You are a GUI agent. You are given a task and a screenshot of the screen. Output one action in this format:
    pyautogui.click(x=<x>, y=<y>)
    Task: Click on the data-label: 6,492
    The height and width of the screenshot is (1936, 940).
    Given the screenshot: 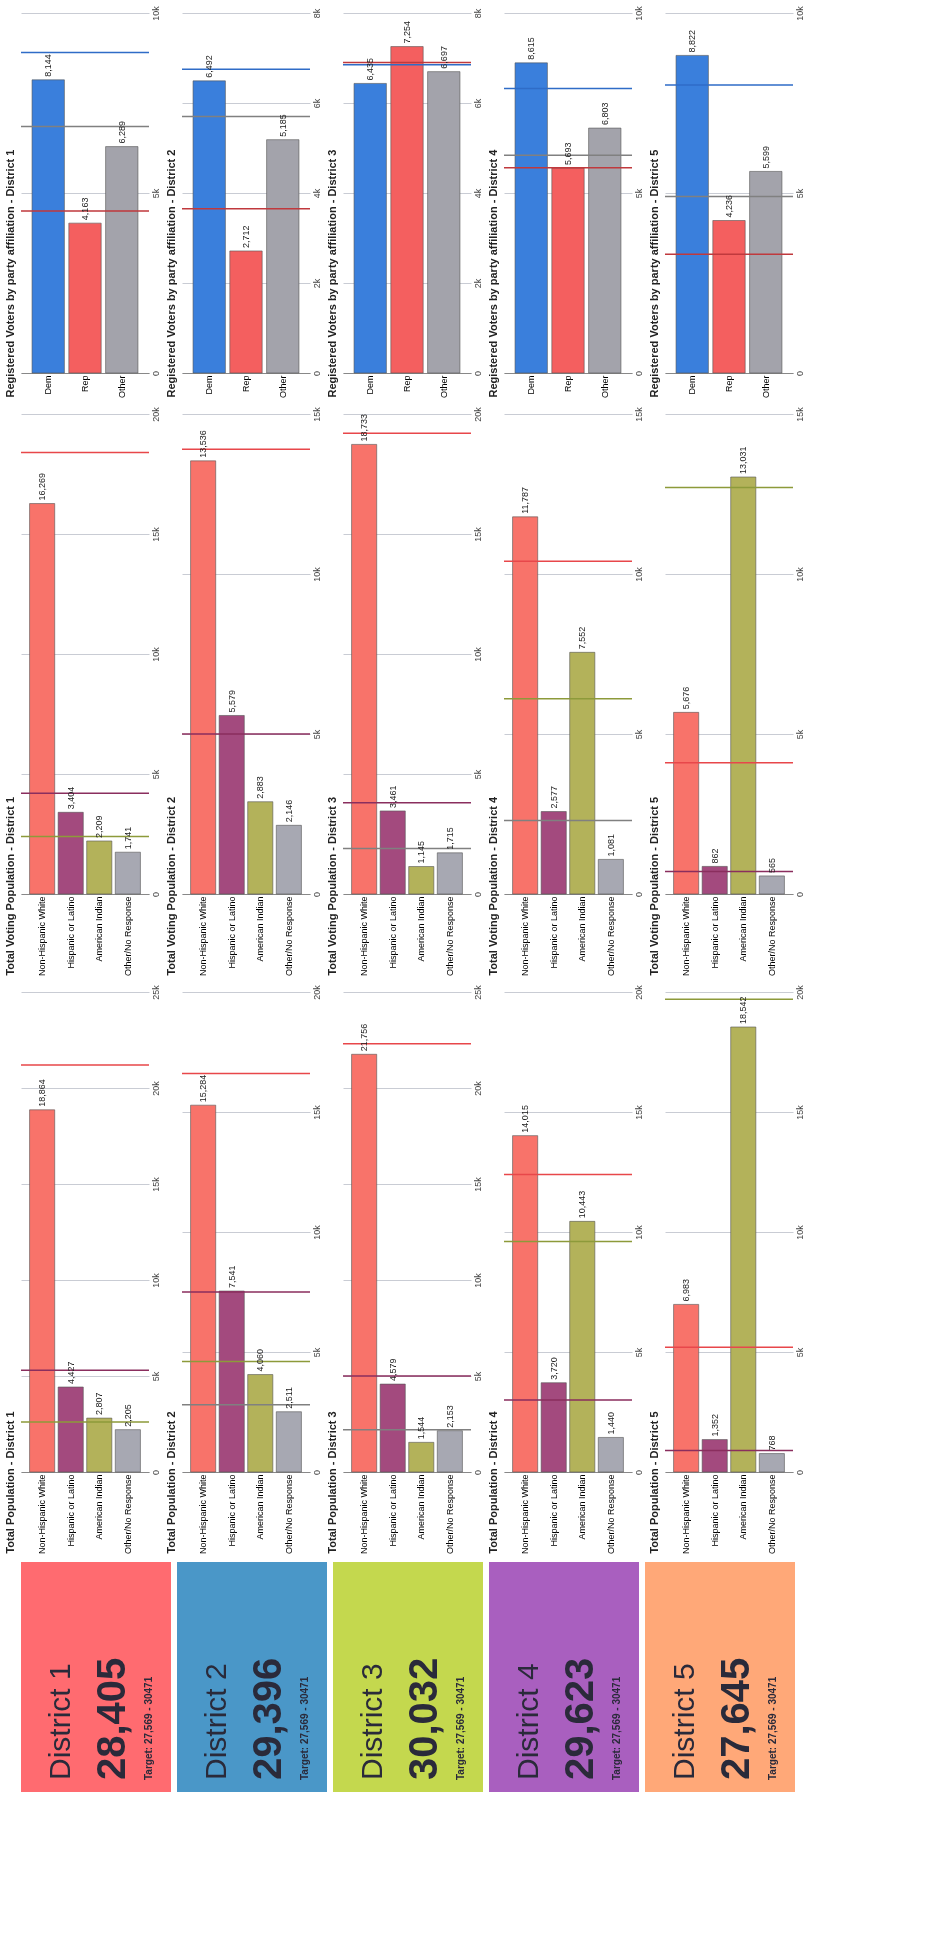 What is the action you would take?
    pyautogui.click(x=209, y=66)
    